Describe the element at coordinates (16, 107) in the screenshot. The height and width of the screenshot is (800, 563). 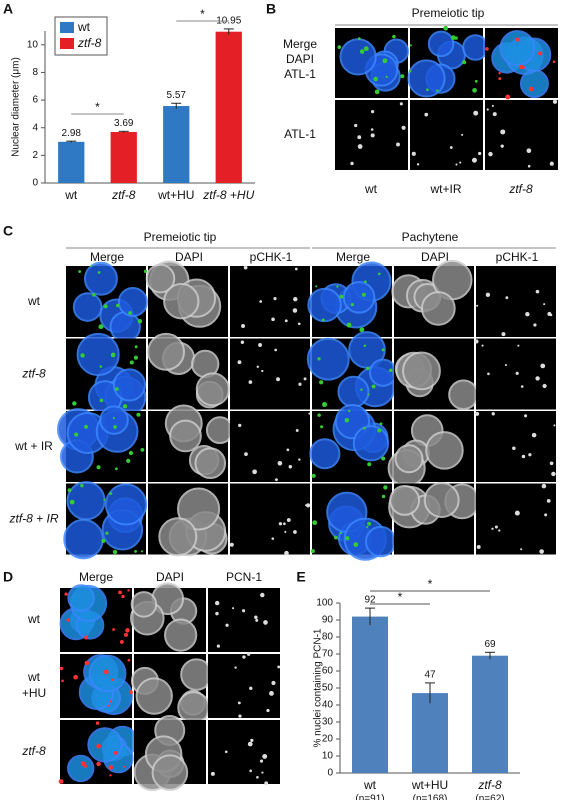
I see `y-axis-label: Nuclear diameter (μm)` at that location.